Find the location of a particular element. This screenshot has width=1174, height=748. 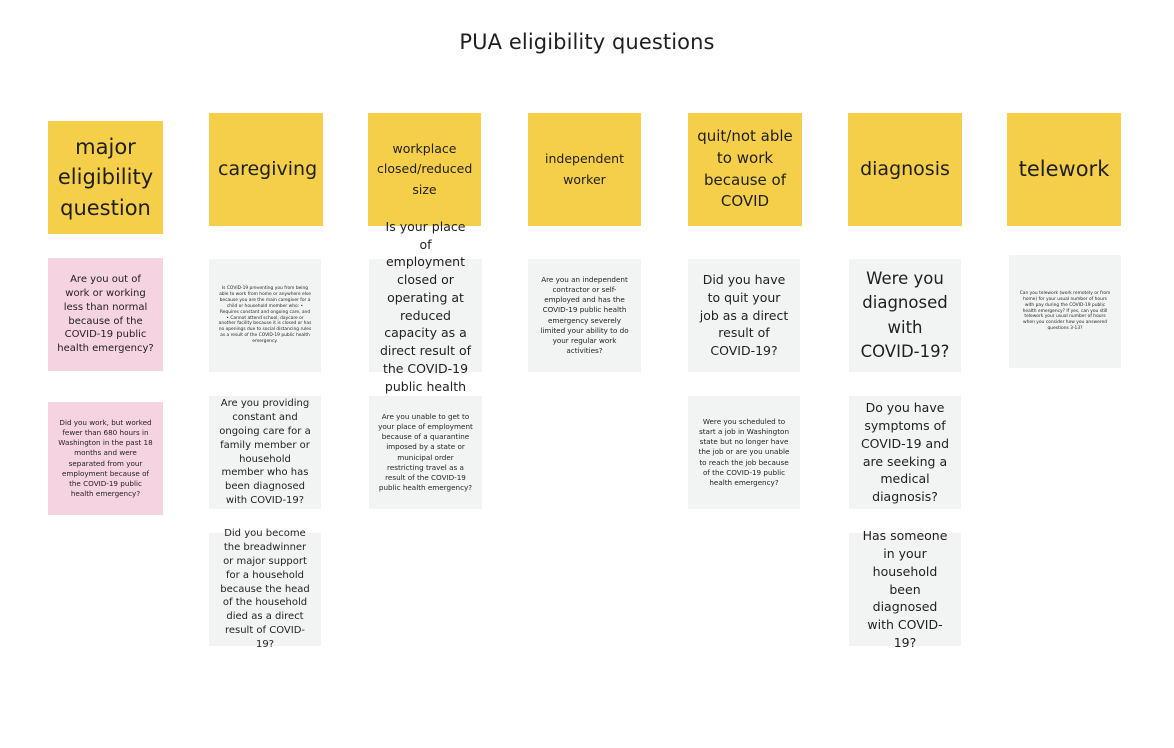

header-label: diagnosis is located at coordinates (905, 169).